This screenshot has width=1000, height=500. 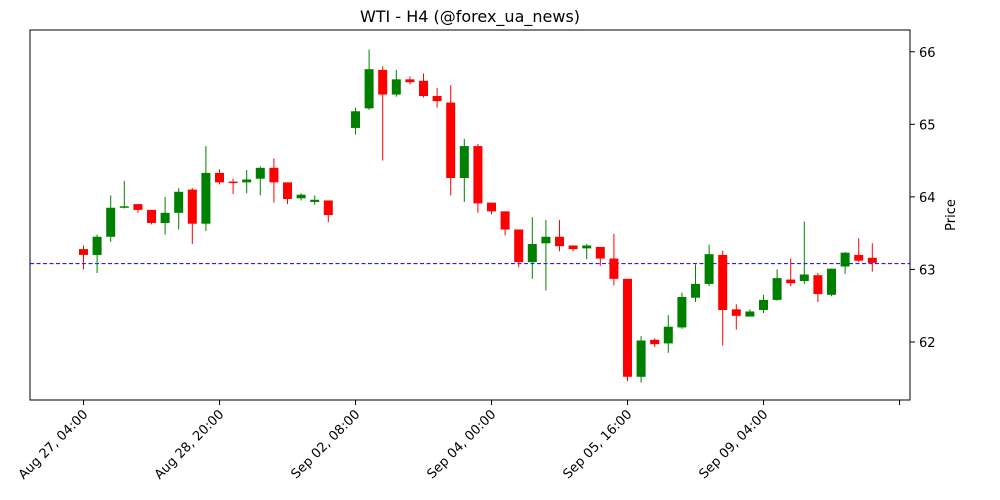 I want to click on chart-title: WTI - H4 (@forex_ua_news), so click(x=470, y=17).